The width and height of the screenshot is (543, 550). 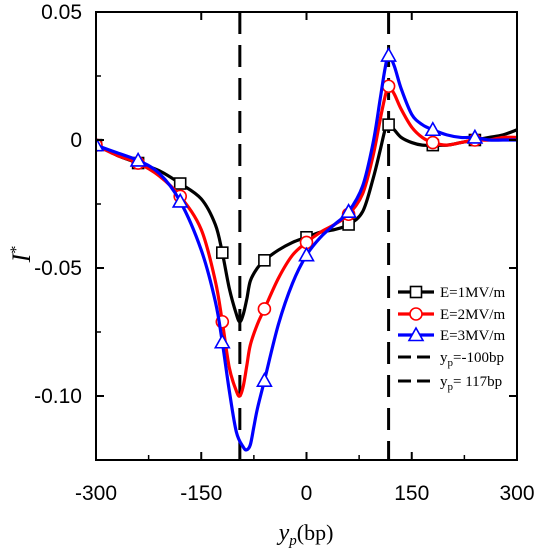 I want to click on legend-label: yp= 117bp, so click(x=471, y=383).